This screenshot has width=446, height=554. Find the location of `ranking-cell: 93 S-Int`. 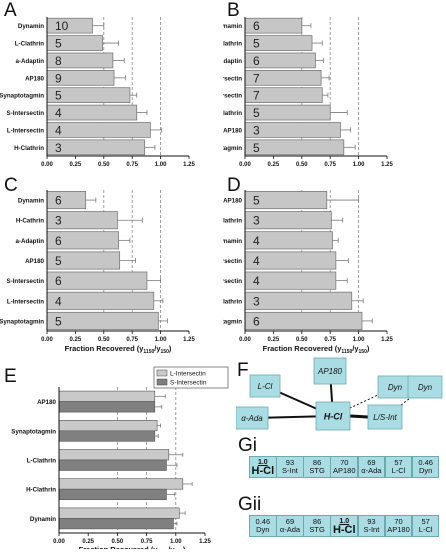

ranking-cell: 93 S-Int is located at coordinates (290, 467).